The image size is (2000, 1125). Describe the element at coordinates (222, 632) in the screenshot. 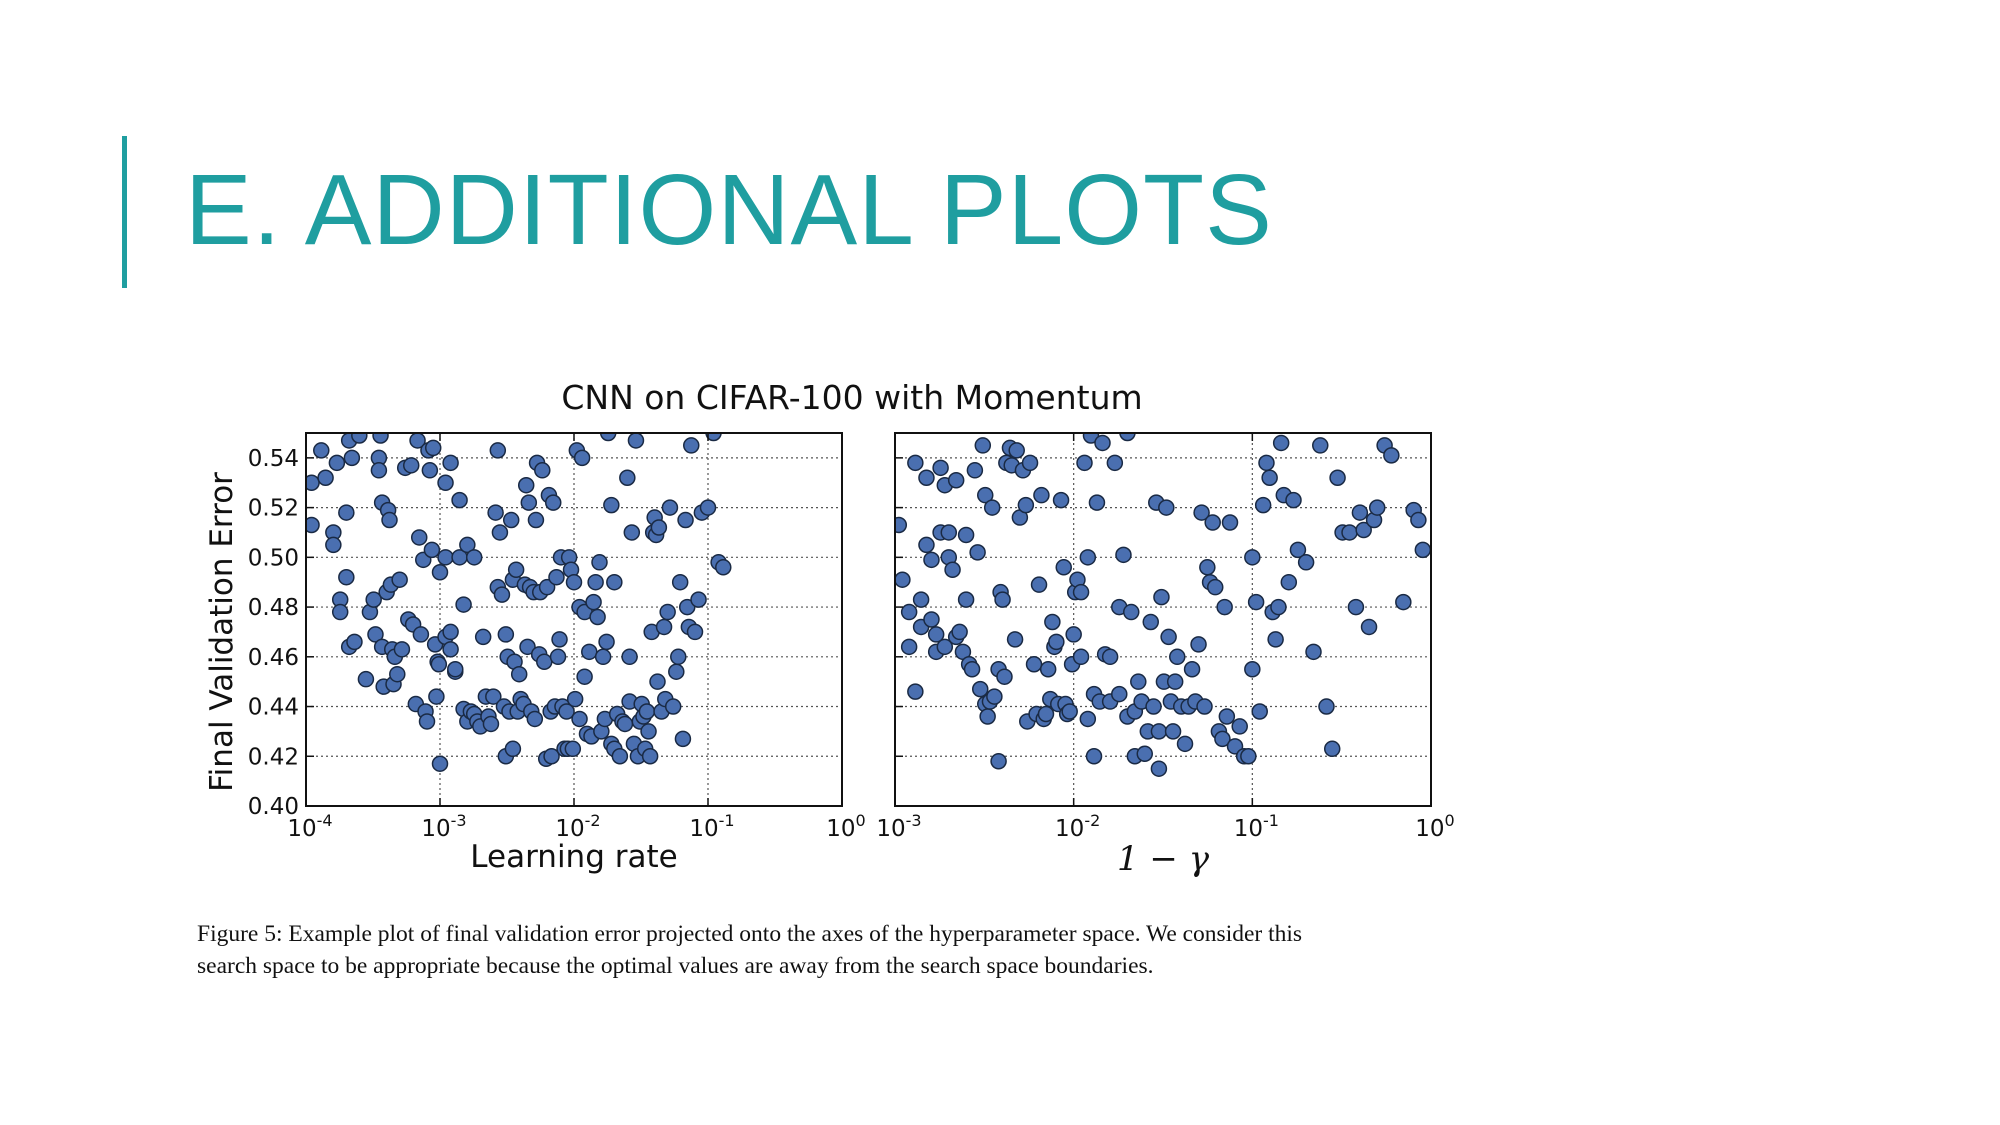

I see `y-axis-label: Final Validation Error` at that location.